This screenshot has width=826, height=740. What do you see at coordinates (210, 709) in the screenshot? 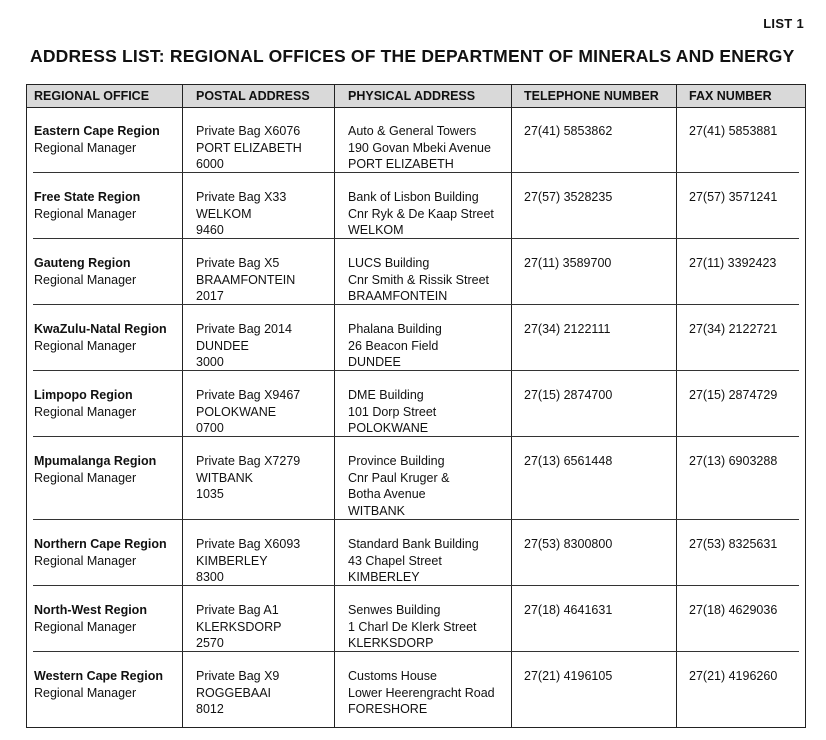
I see `postal-address-cell-line: 8012` at bounding box center [210, 709].